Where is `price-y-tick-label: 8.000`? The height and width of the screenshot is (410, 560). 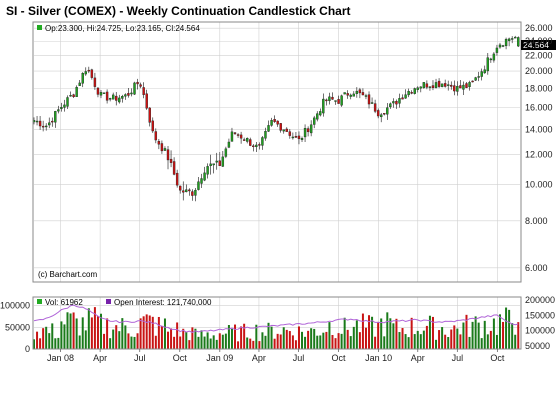 price-y-tick-label: 8.000 is located at coordinates (536, 221).